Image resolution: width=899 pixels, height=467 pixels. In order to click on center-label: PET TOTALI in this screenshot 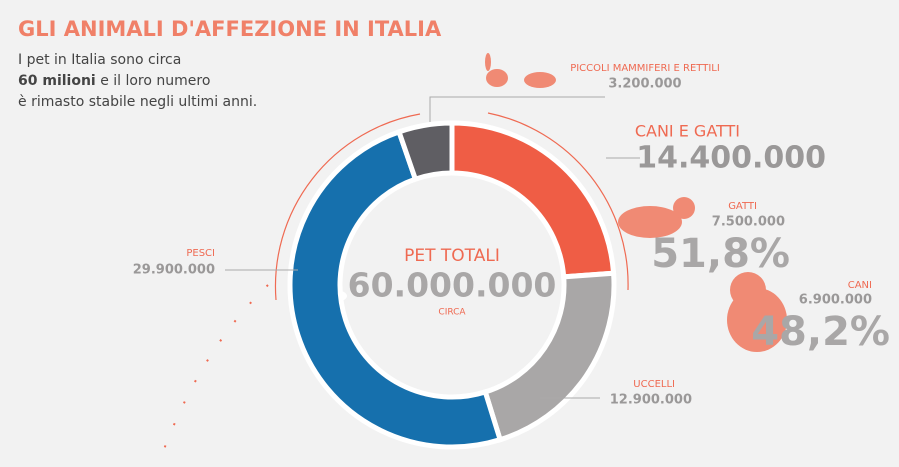, I will do `click(452, 256)`.